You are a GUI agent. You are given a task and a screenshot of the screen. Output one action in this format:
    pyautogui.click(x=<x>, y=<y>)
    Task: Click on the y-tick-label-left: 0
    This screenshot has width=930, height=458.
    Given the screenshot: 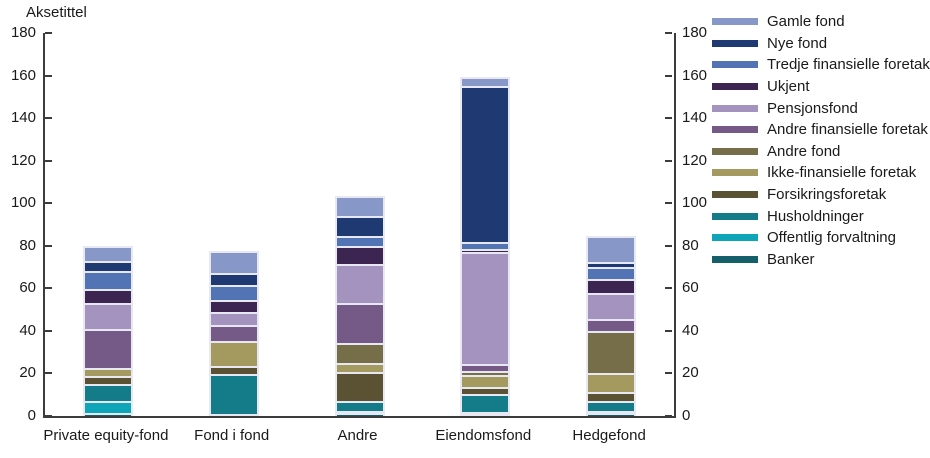 What is the action you would take?
    pyautogui.click(x=31, y=415)
    